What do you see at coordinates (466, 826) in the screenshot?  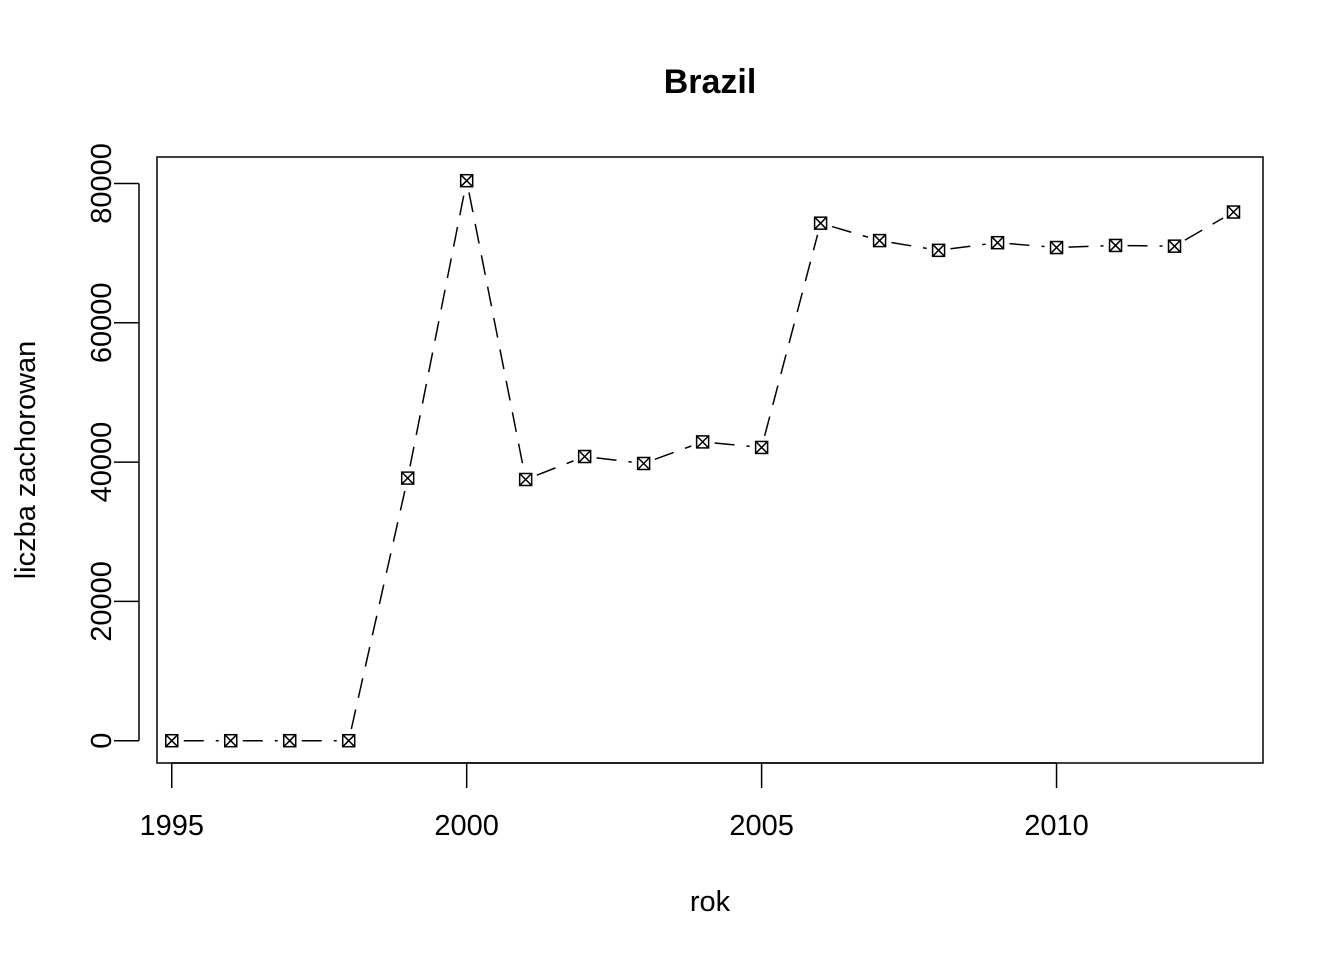 I see `x-tick-label: 2000` at bounding box center [466, 826].